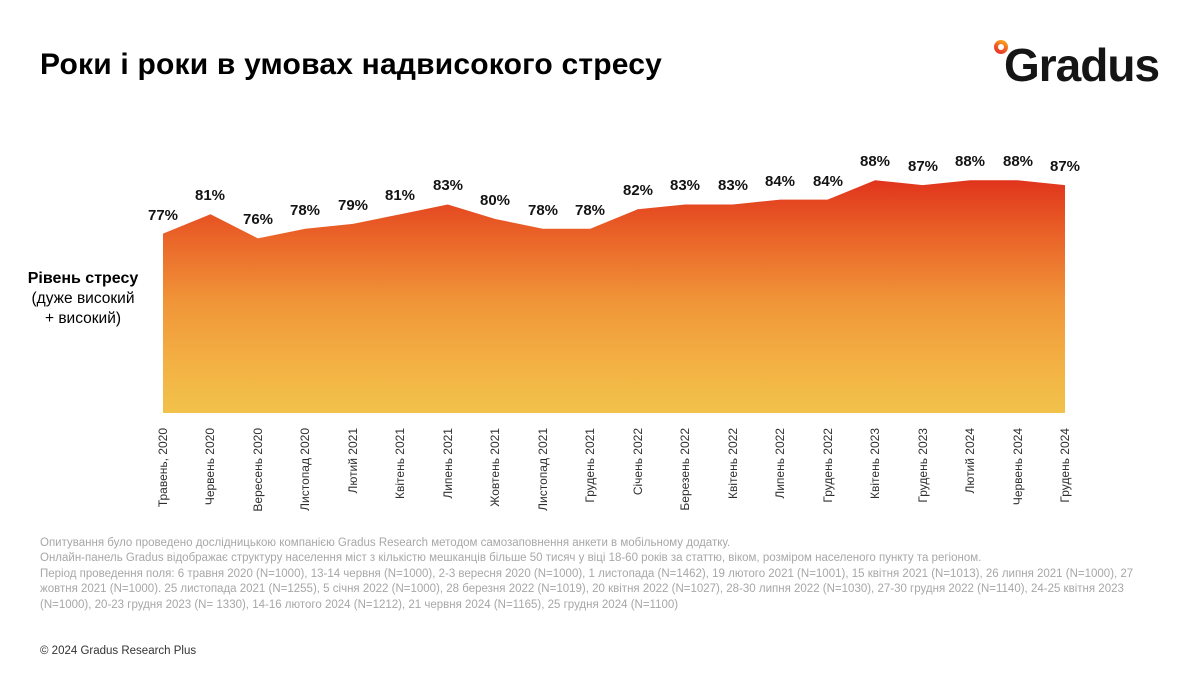 Image resolution: width=1200 pixels, height=678 pixels. Describe the element at coordinates (258, 470) in the screenshot. I see `x-axis-label: Вересень 2020` at that location.